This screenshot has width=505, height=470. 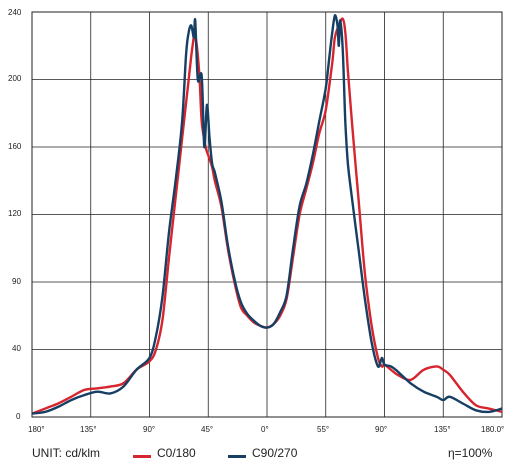 I want to click on x-tick-label: 45°, so click(x=207, y=429).